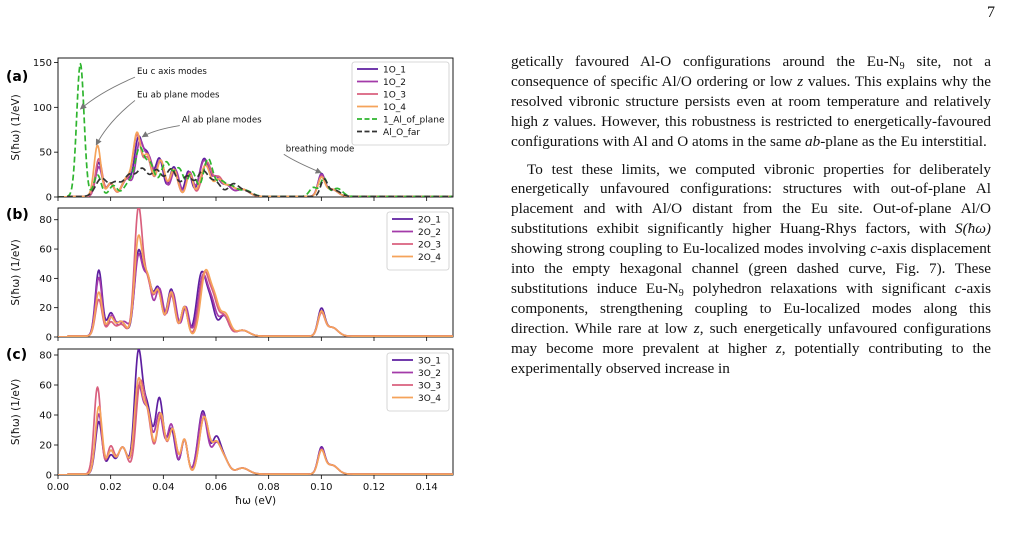  Describe the element at coordinates (17, 215) in the screenshot. I see `panel-label: (b)` at that location.